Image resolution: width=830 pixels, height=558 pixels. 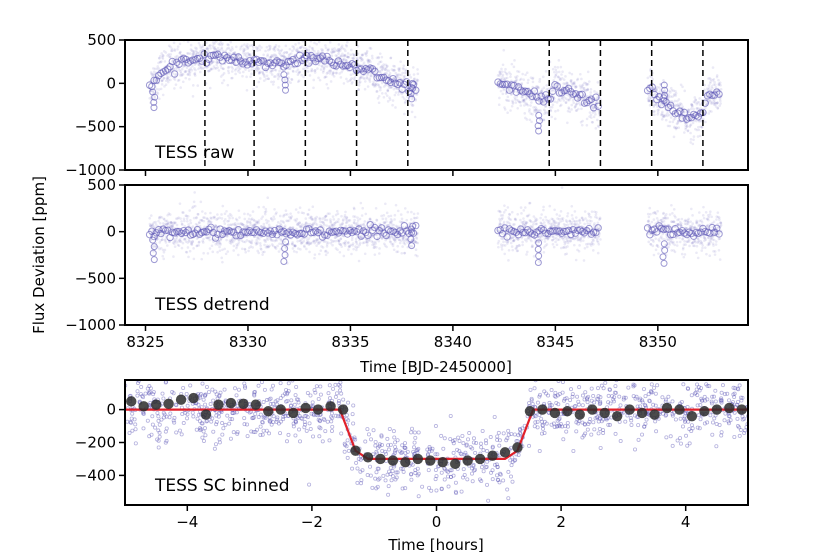 What do you see at coordinates (95, 127) in the screenshot?
I see `y-tick-label: −500` at bounding box center [95, 127].